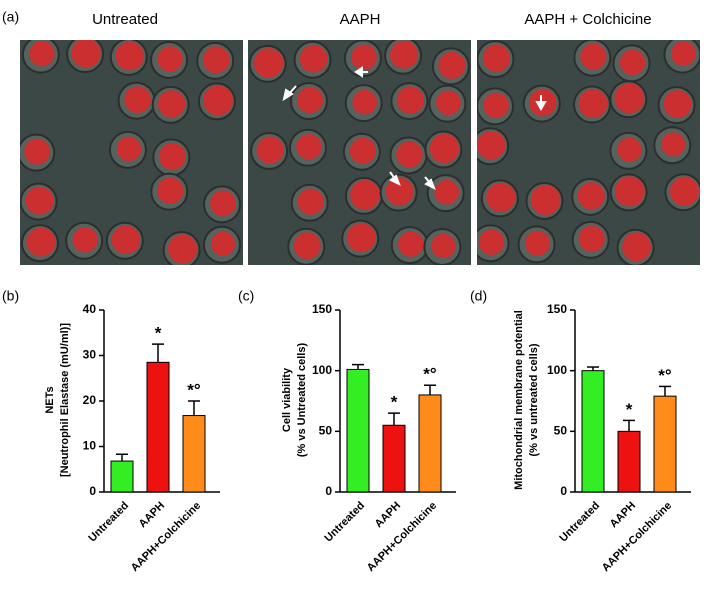  What do you see at coordinates (534, 399) in the screenshot?
I see `y-axis-label: (% vs untreated cells)` at bounding box center [534, 399].